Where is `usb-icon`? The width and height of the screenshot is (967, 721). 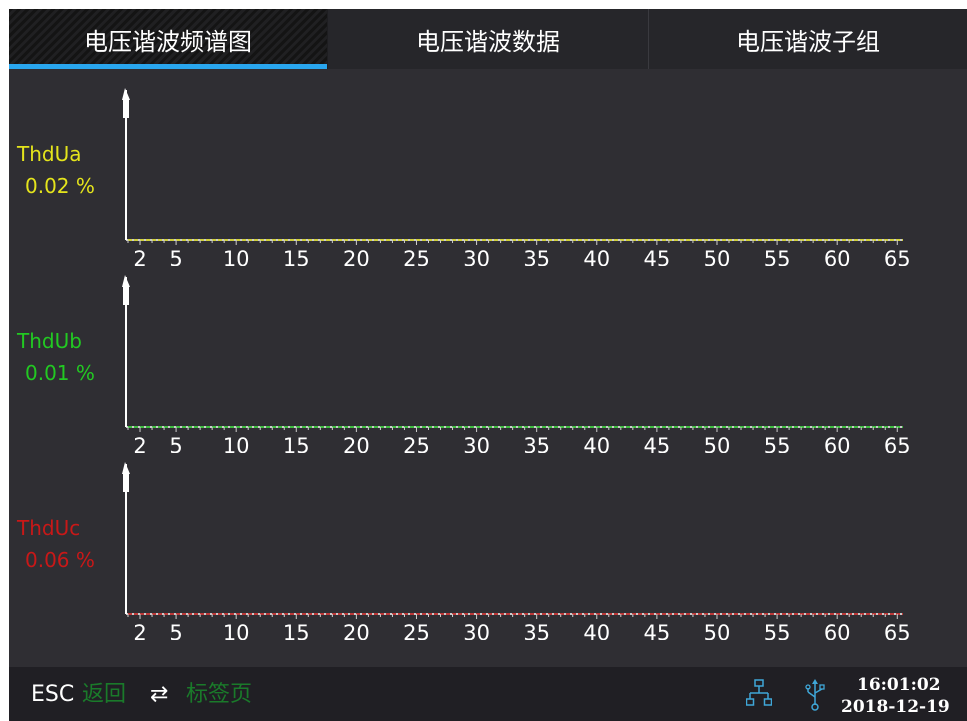 usb-icon is located at coordinates (815, 695).